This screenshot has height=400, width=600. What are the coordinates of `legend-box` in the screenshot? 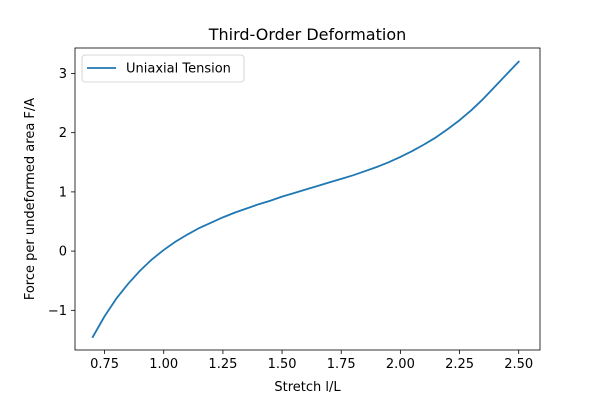 It's located at (163, 68).